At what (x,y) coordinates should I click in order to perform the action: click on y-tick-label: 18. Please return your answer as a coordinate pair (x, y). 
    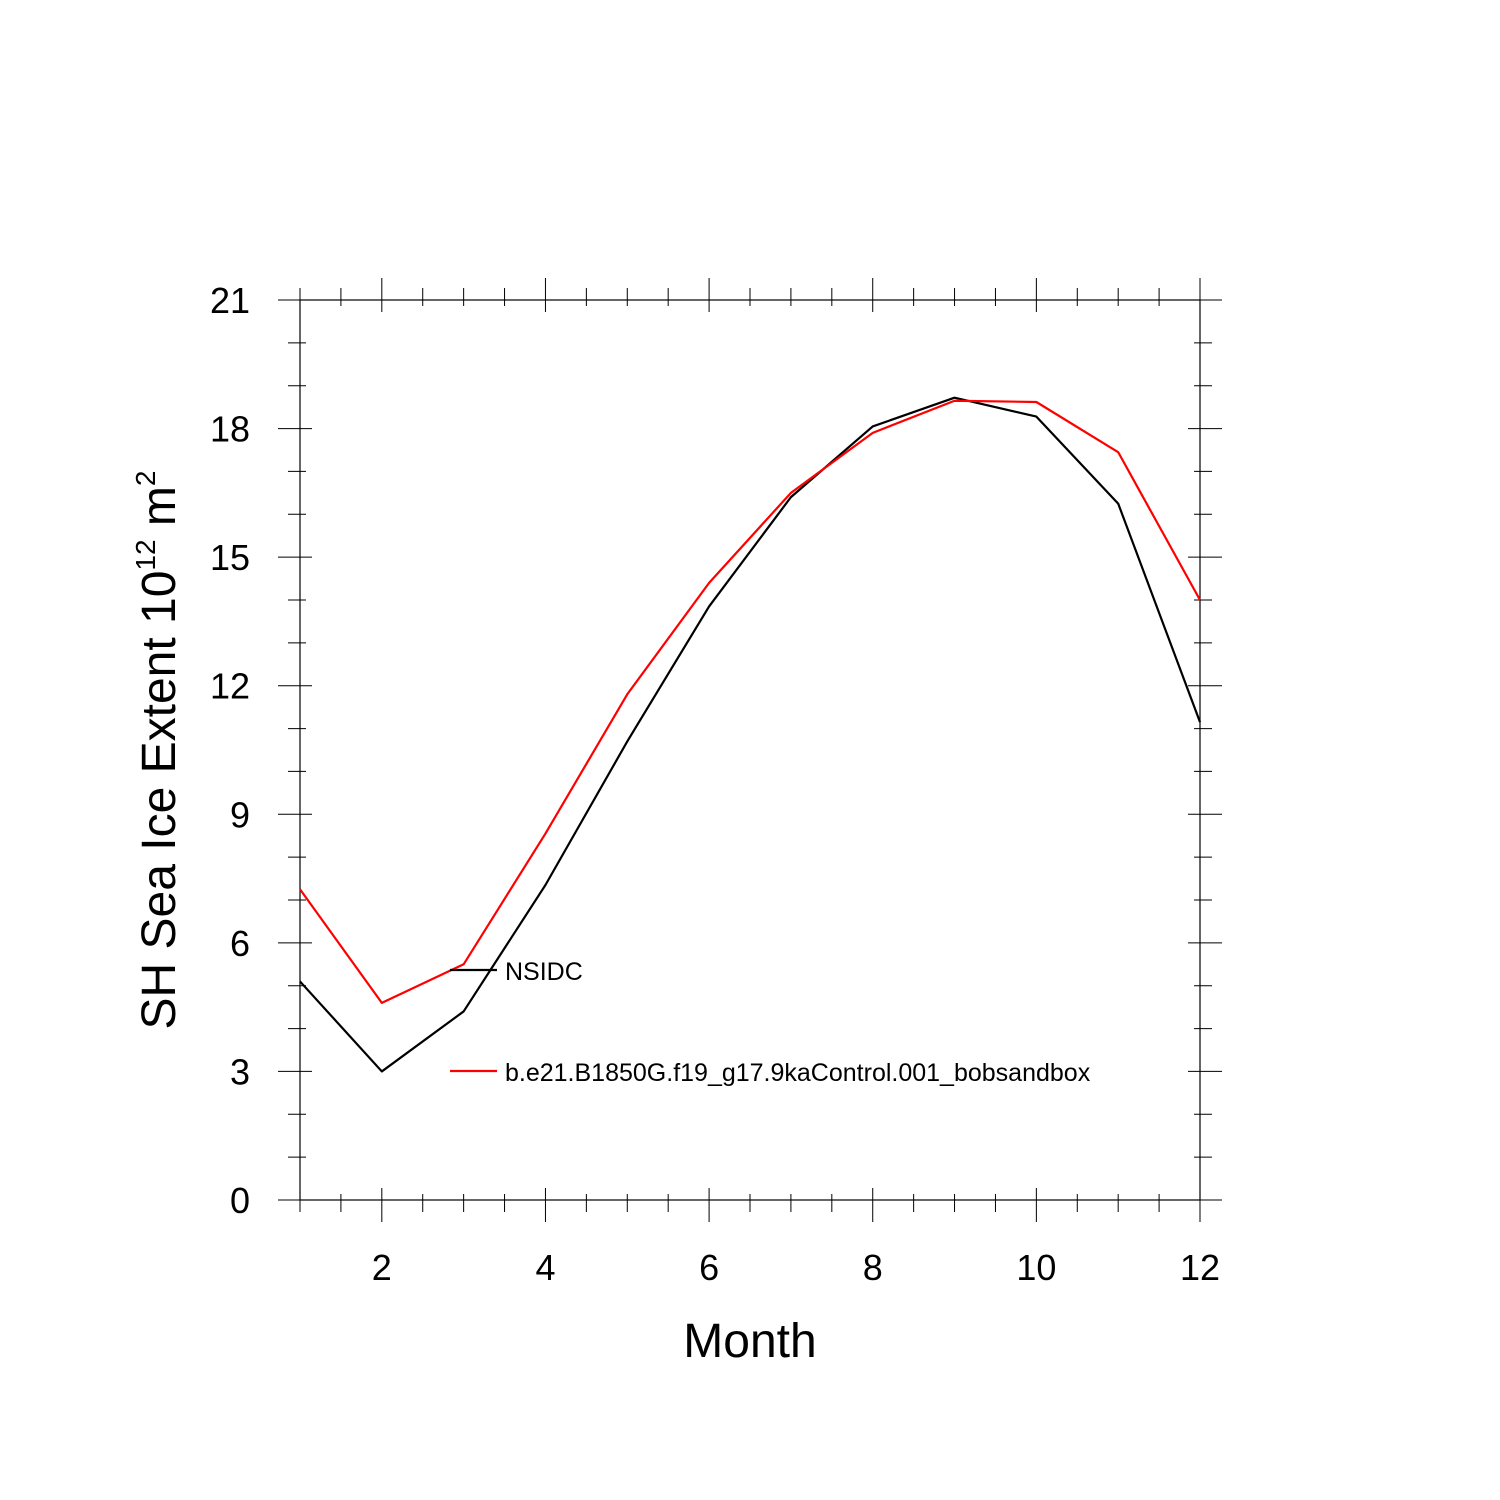
    Looking at the image, I should click on (230, 429).